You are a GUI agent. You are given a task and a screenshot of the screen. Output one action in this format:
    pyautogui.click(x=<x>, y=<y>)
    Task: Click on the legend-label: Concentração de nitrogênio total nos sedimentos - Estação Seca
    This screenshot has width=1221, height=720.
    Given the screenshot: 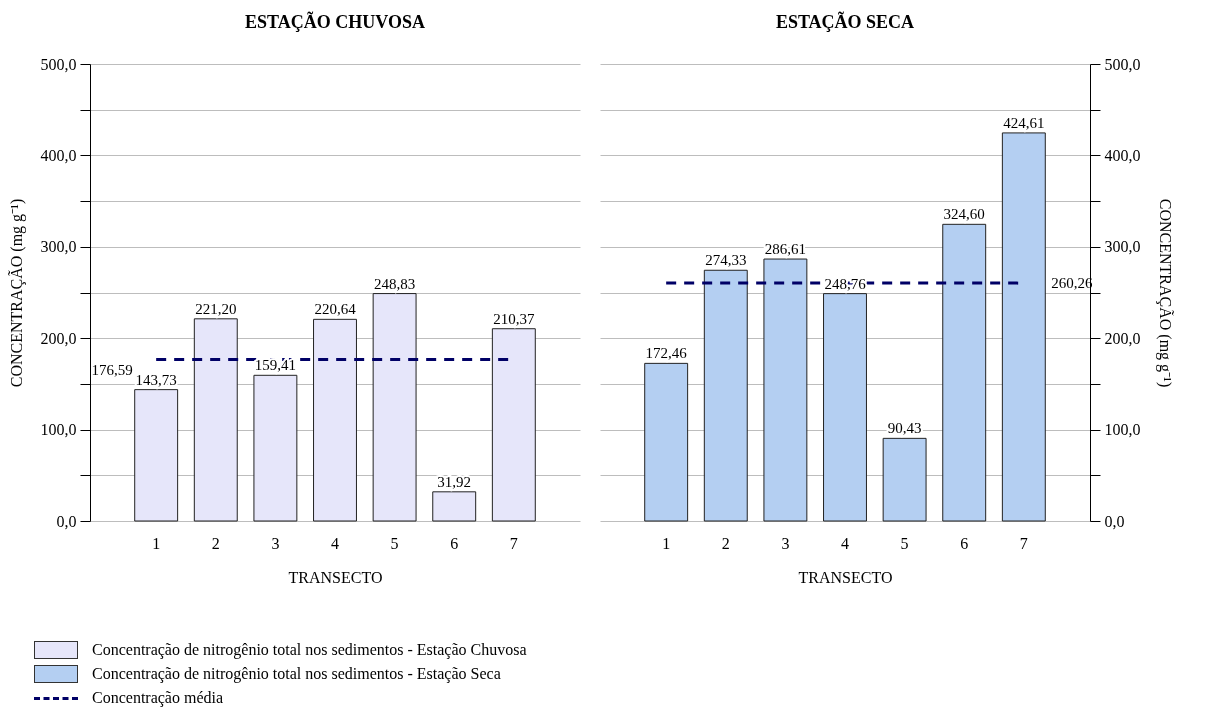 What is the action you would take?
    pyautogui.click(x=296, y=674)
    